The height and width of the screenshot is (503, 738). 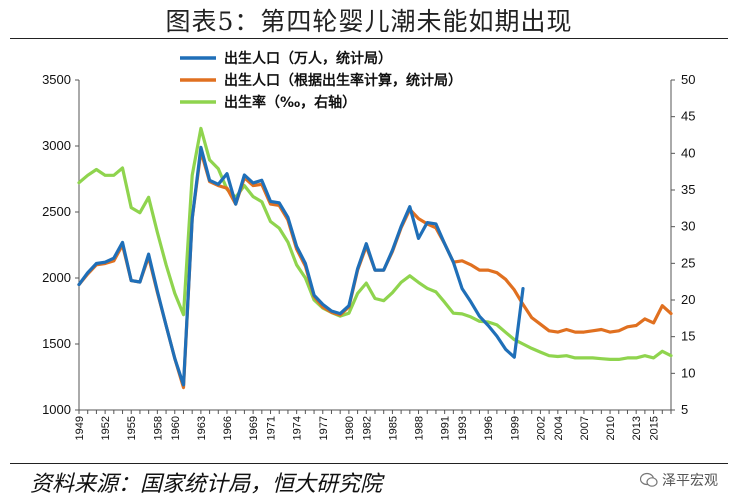 I want to click on x-tick-label: 1999, so click(x=515, y=428).